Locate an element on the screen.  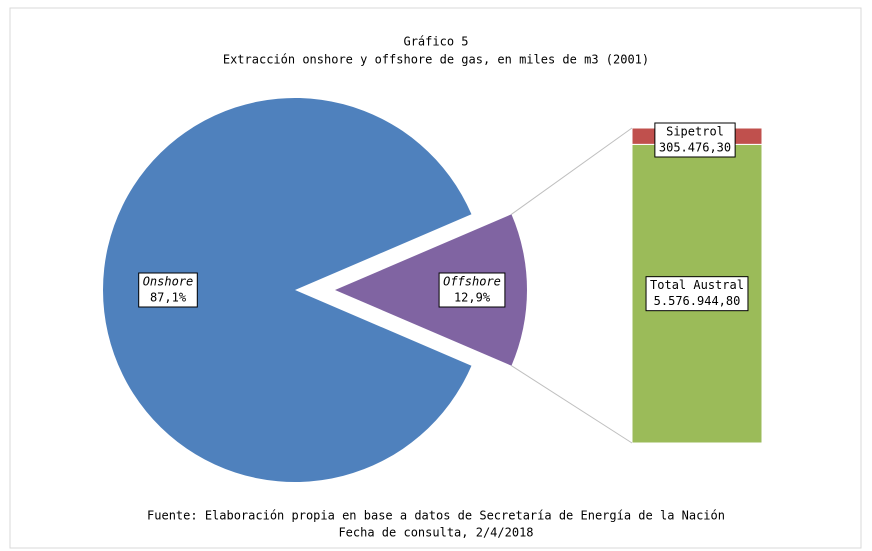
data-label: Total Austral 5.576.944,80 is located at coordinates (697, 294).